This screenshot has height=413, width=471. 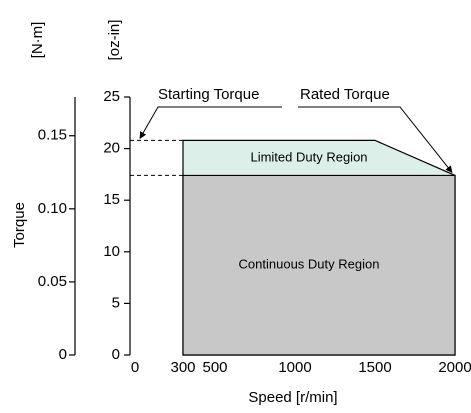 I want to click on y-tick-label: 10, so click(x=111, y=251).